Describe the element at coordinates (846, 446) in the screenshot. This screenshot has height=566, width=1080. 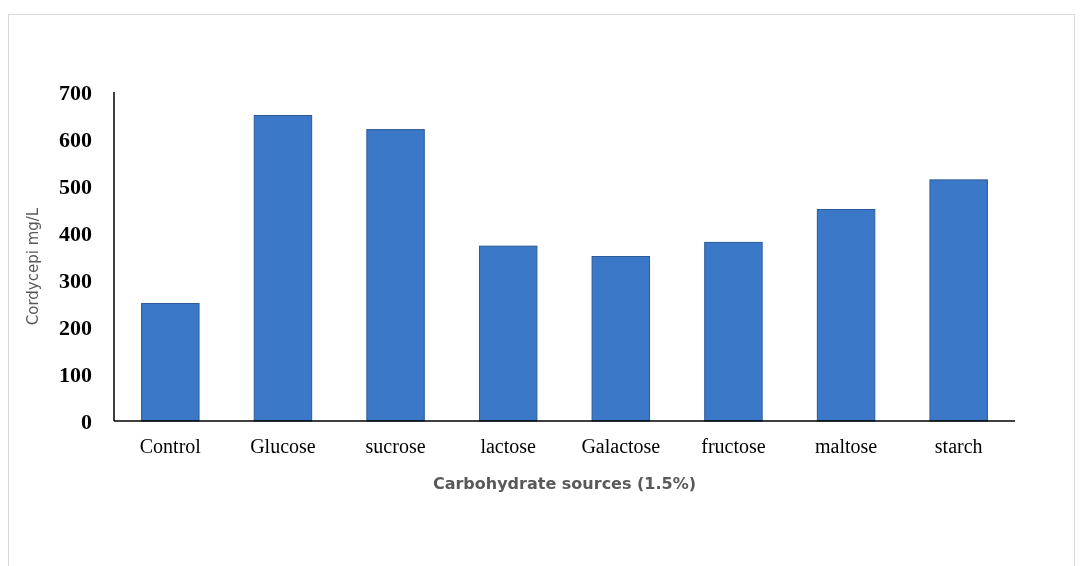
I see `x-tick-label: maltose` at that location.